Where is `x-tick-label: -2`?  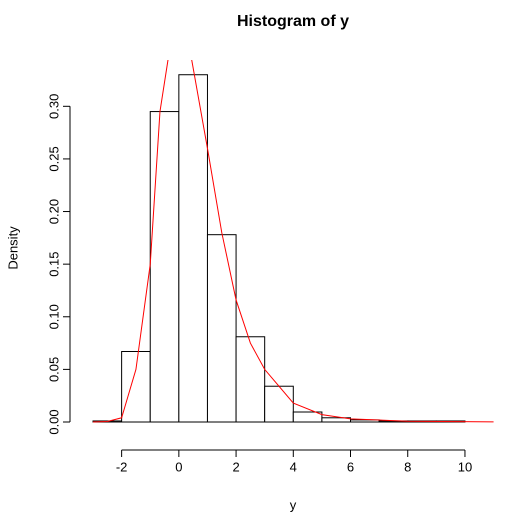
x-tick-label: -2 is located at coordinates (122, 466).